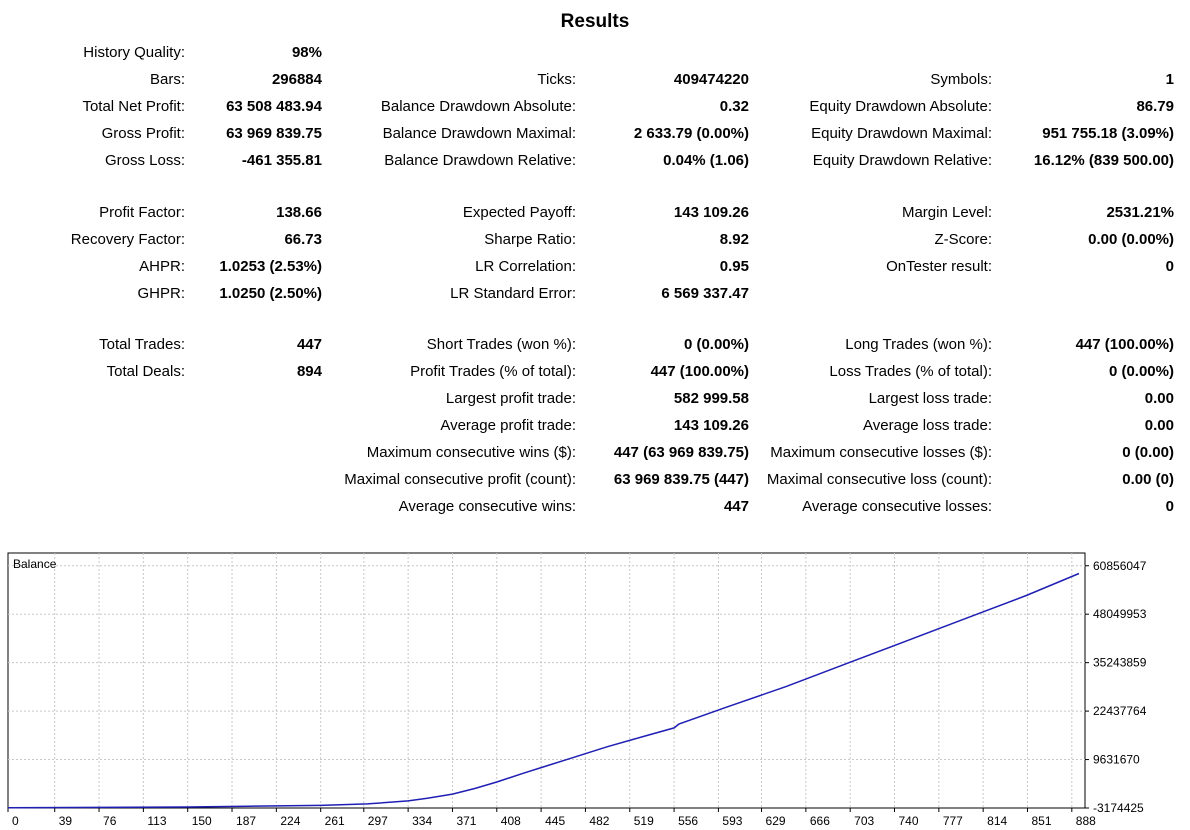  Describe the element at coordinates (1116, 760) in the screenshot. I see `y-tick-label: 9631670` at that location.